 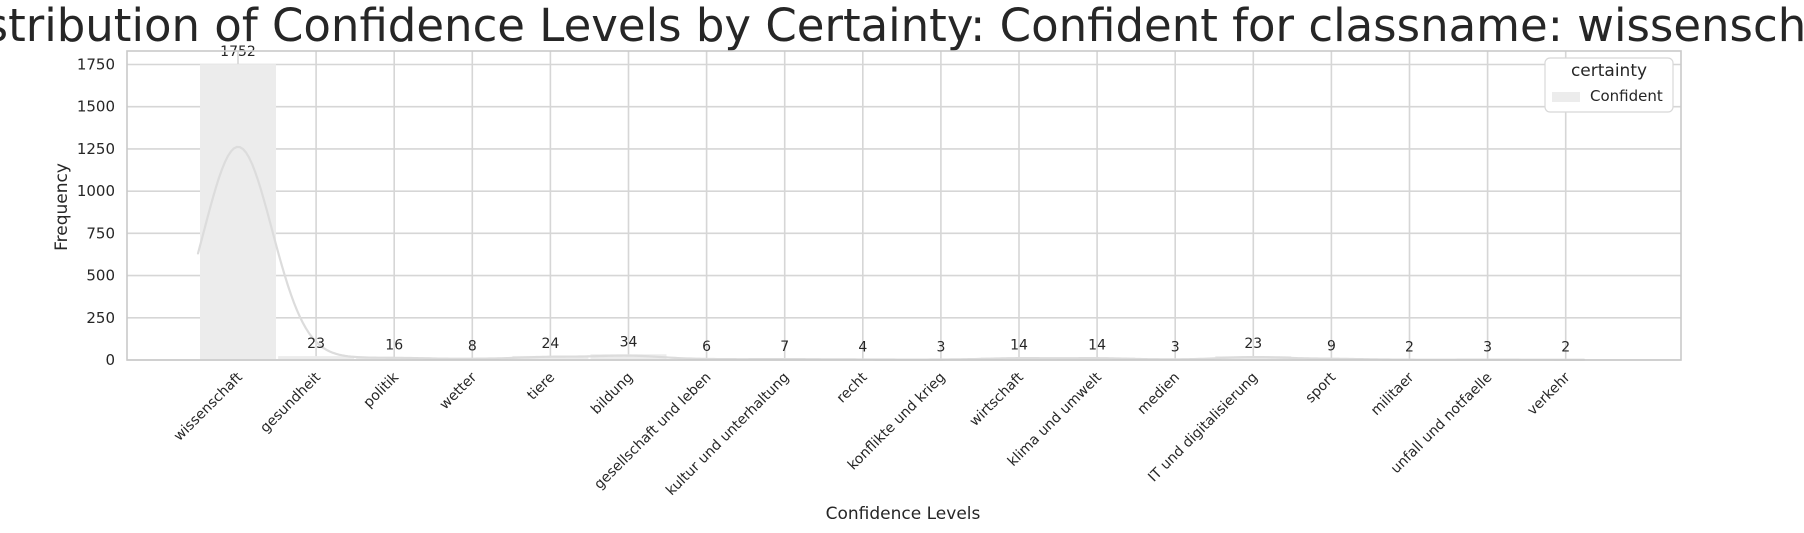 What do you see at coordinates (706, 347) in the screenshot?
I see `bar-value-label: 6` at bounding box center [706, 347].